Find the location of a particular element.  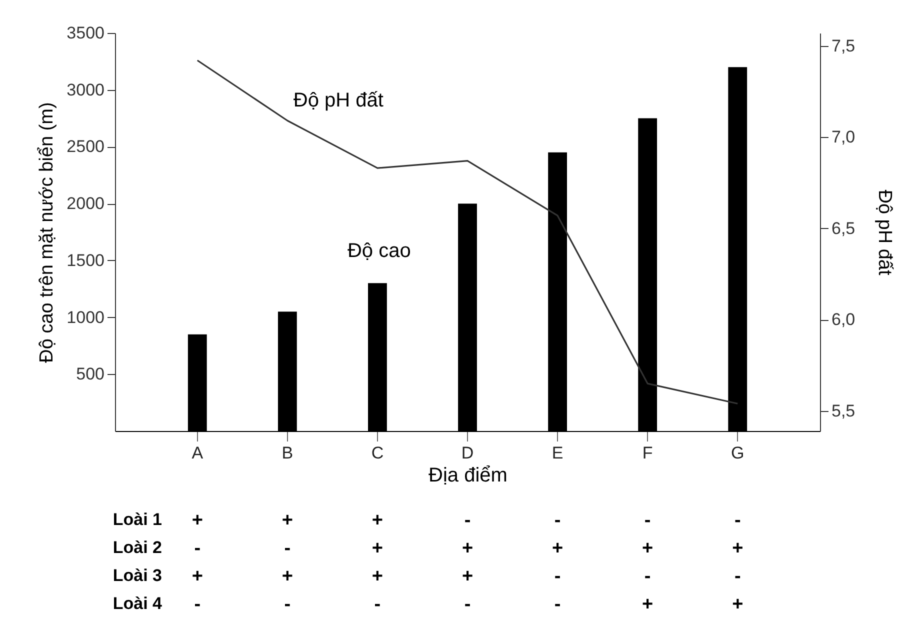

y2-tick-label: 6,5 is located at coordinates (844, 228).